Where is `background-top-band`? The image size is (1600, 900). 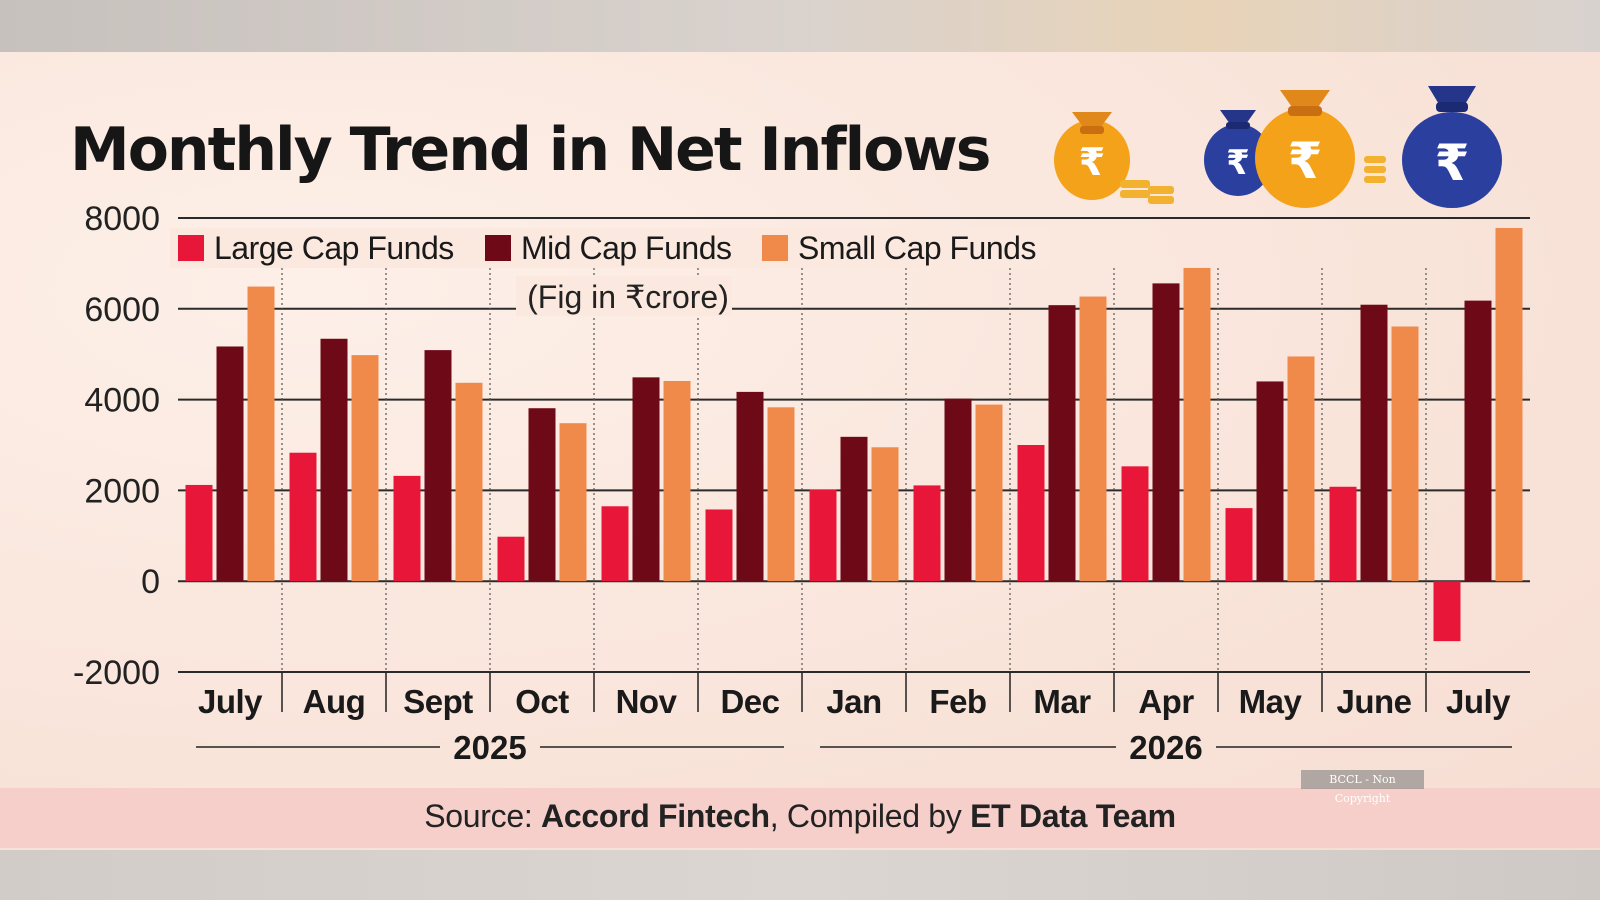 background-top-band is located at coordinates (800, 26).